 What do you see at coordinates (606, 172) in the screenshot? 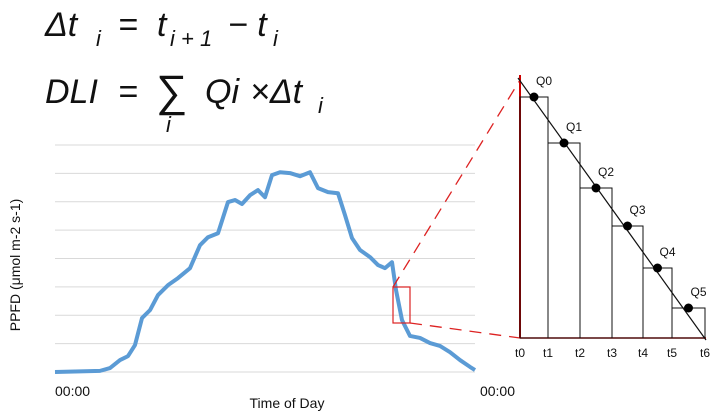
I see `q-label: Q2` at bounding box center [606, 172].